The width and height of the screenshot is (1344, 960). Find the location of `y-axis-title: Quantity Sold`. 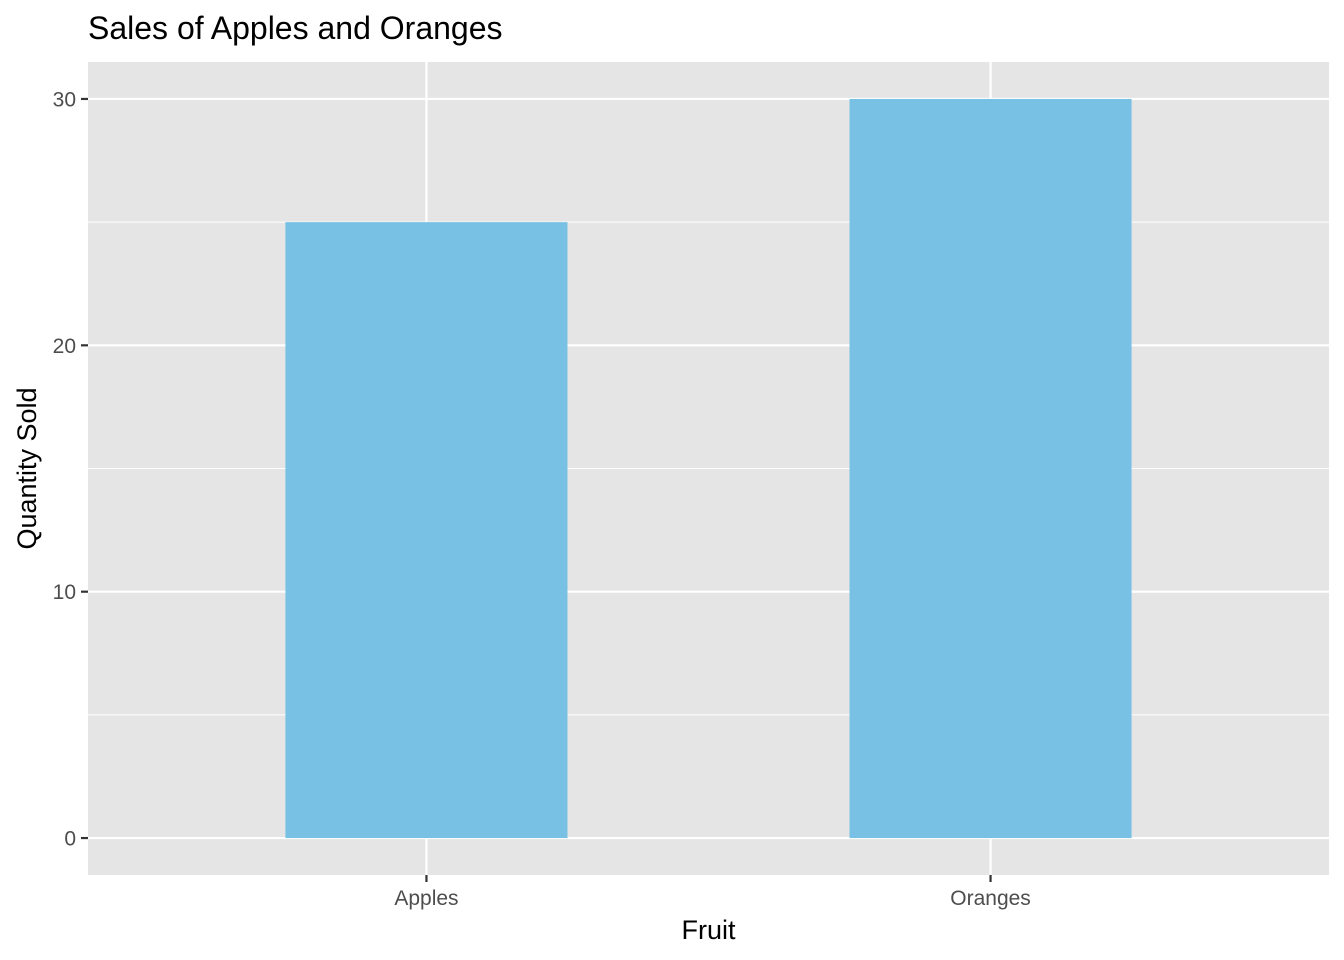

y-axis-title: Quantity Sold is located at coordinates (27, 468).